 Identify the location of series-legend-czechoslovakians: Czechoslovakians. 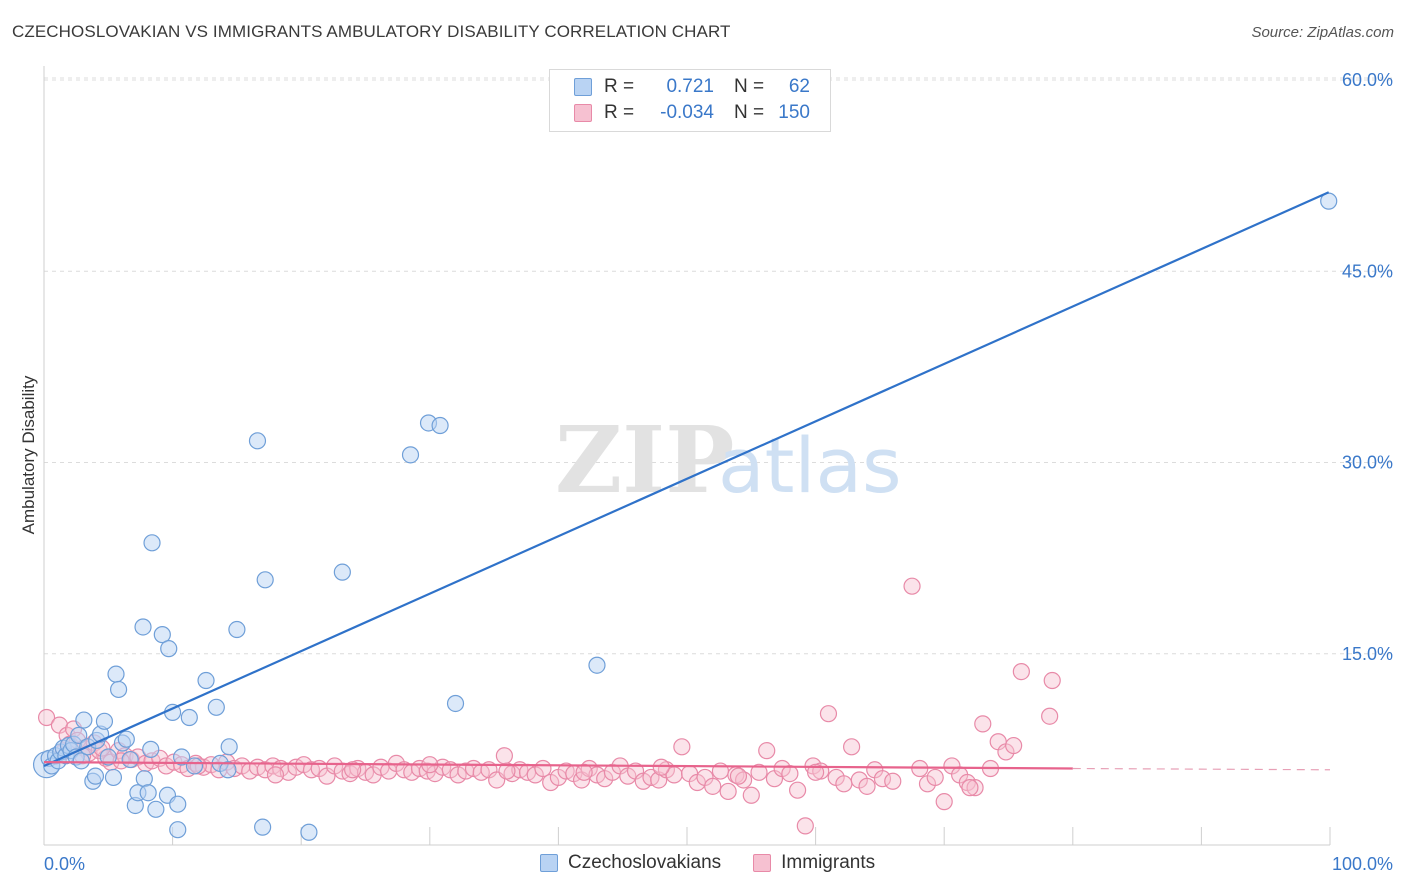
(630, 863).